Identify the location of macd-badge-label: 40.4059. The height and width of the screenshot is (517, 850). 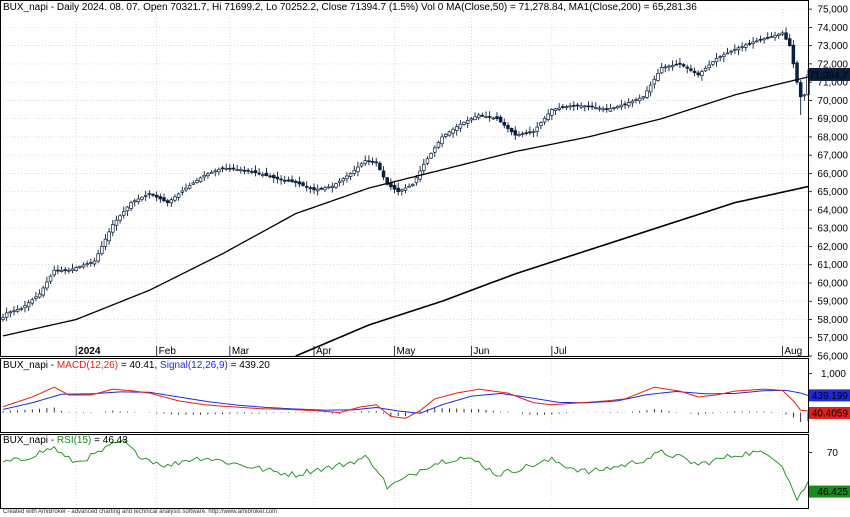
(830, 413).